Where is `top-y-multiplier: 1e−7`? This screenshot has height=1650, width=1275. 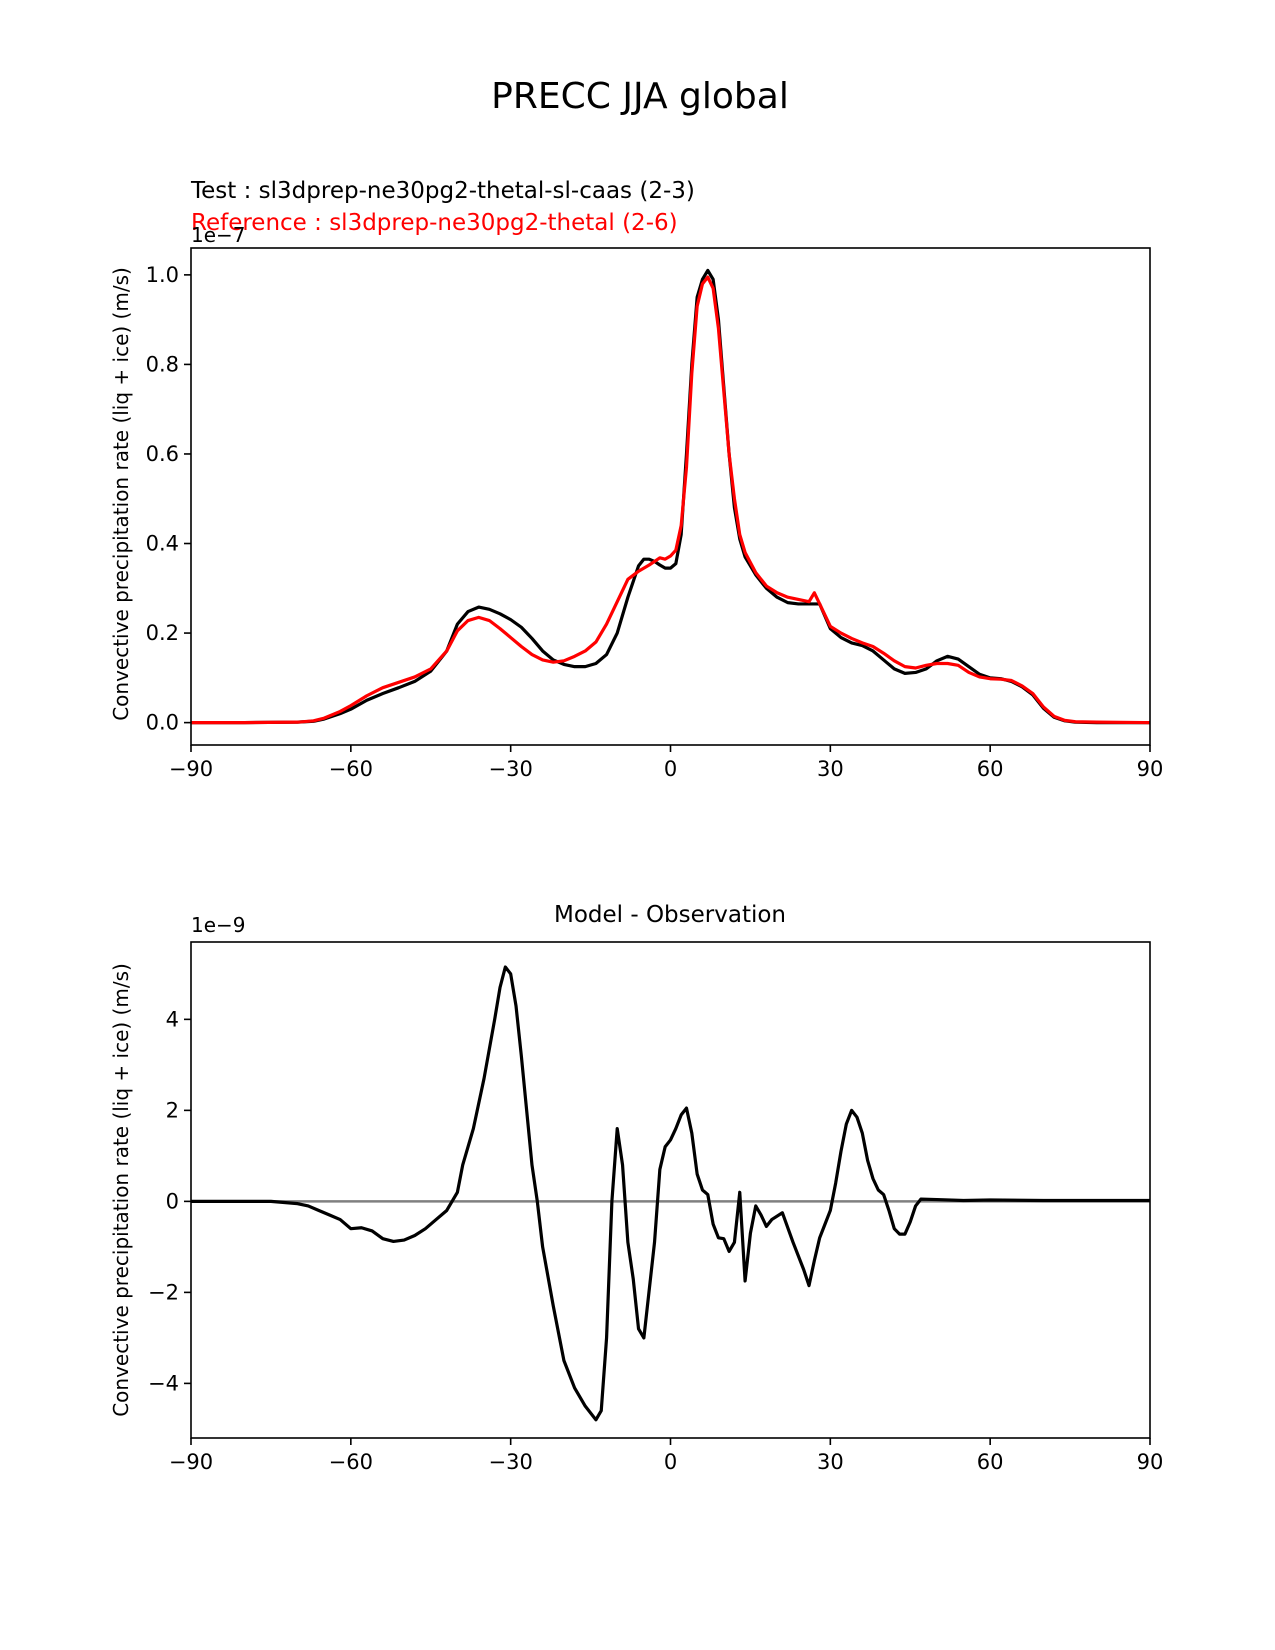
top-y-multiplier: 1e−7 is located at coordinates (218, 235).